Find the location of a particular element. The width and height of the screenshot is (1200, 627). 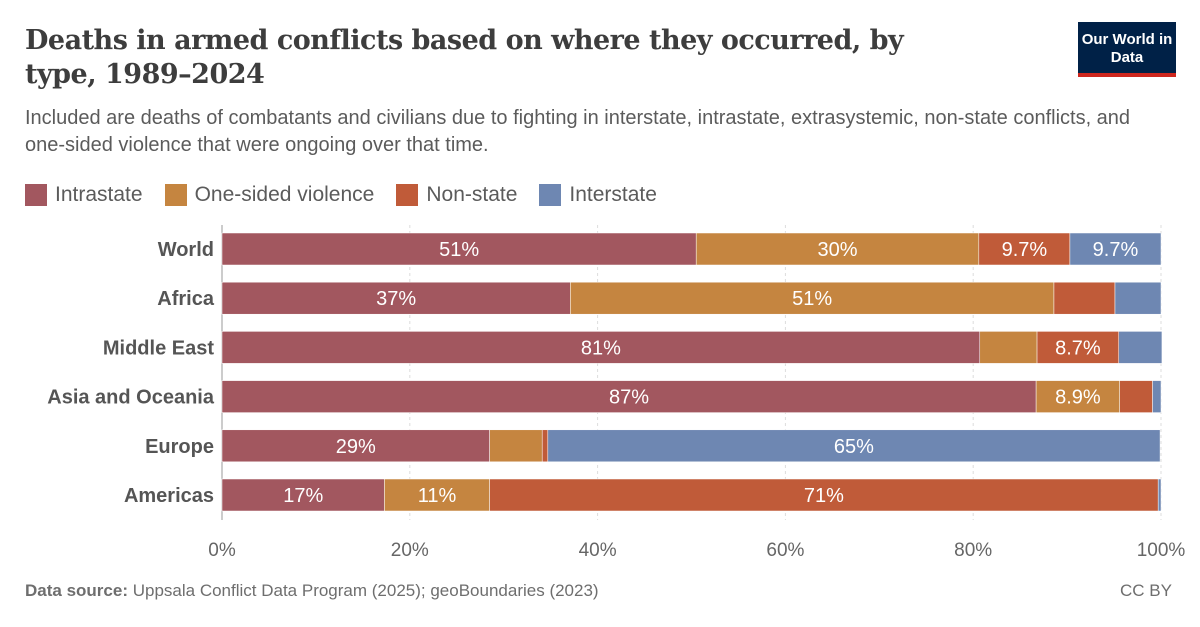

legend-item: Interstate is located at coordinates (598, 195).